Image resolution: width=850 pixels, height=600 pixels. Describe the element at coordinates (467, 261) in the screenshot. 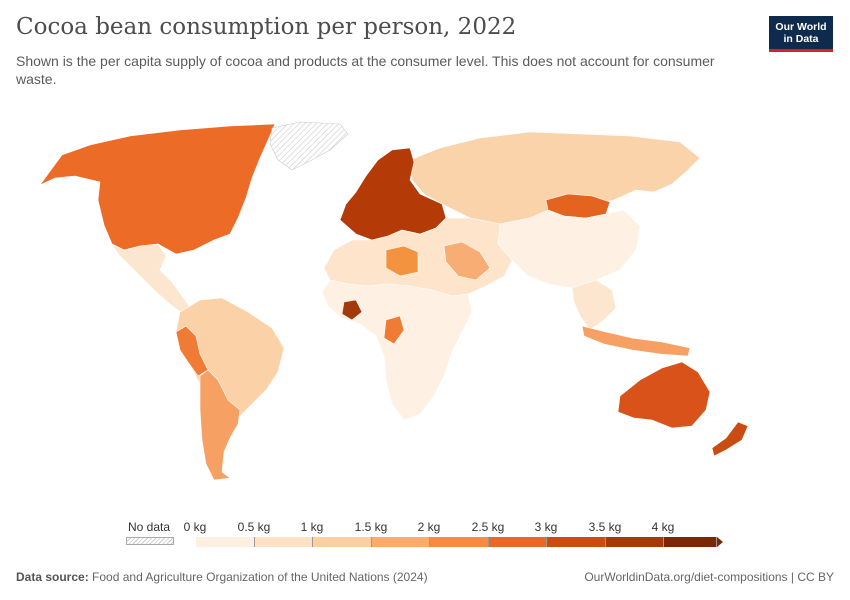

I see `region-saudi-arabia: Saudi Arabia` at that location.